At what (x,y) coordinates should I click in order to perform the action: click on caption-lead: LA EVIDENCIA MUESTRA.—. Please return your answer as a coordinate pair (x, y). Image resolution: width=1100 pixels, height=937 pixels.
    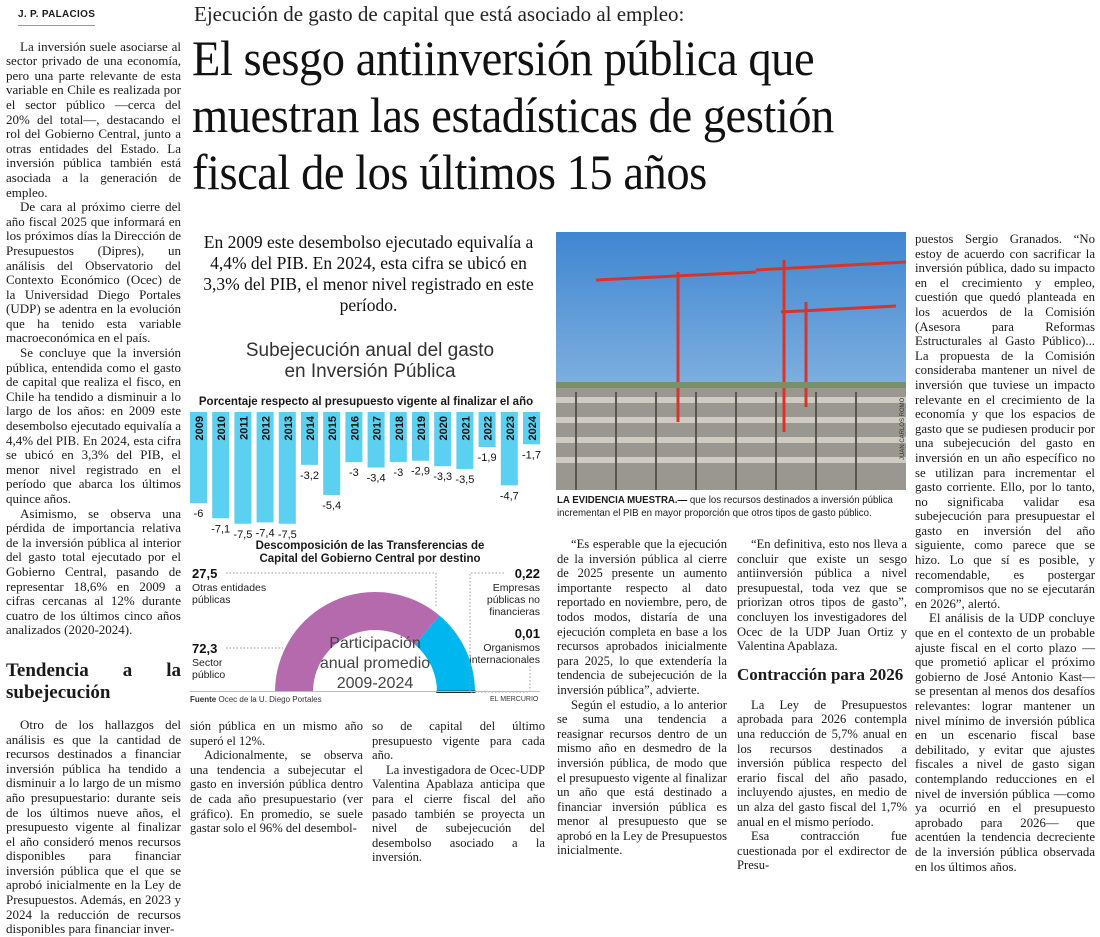
    Looking at the image, I should click on (622, 500).